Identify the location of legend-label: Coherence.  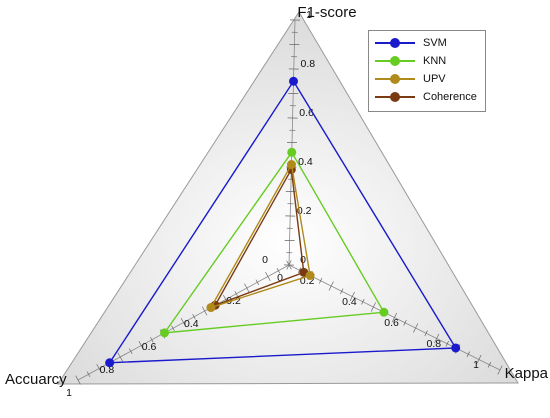
(450, 97).